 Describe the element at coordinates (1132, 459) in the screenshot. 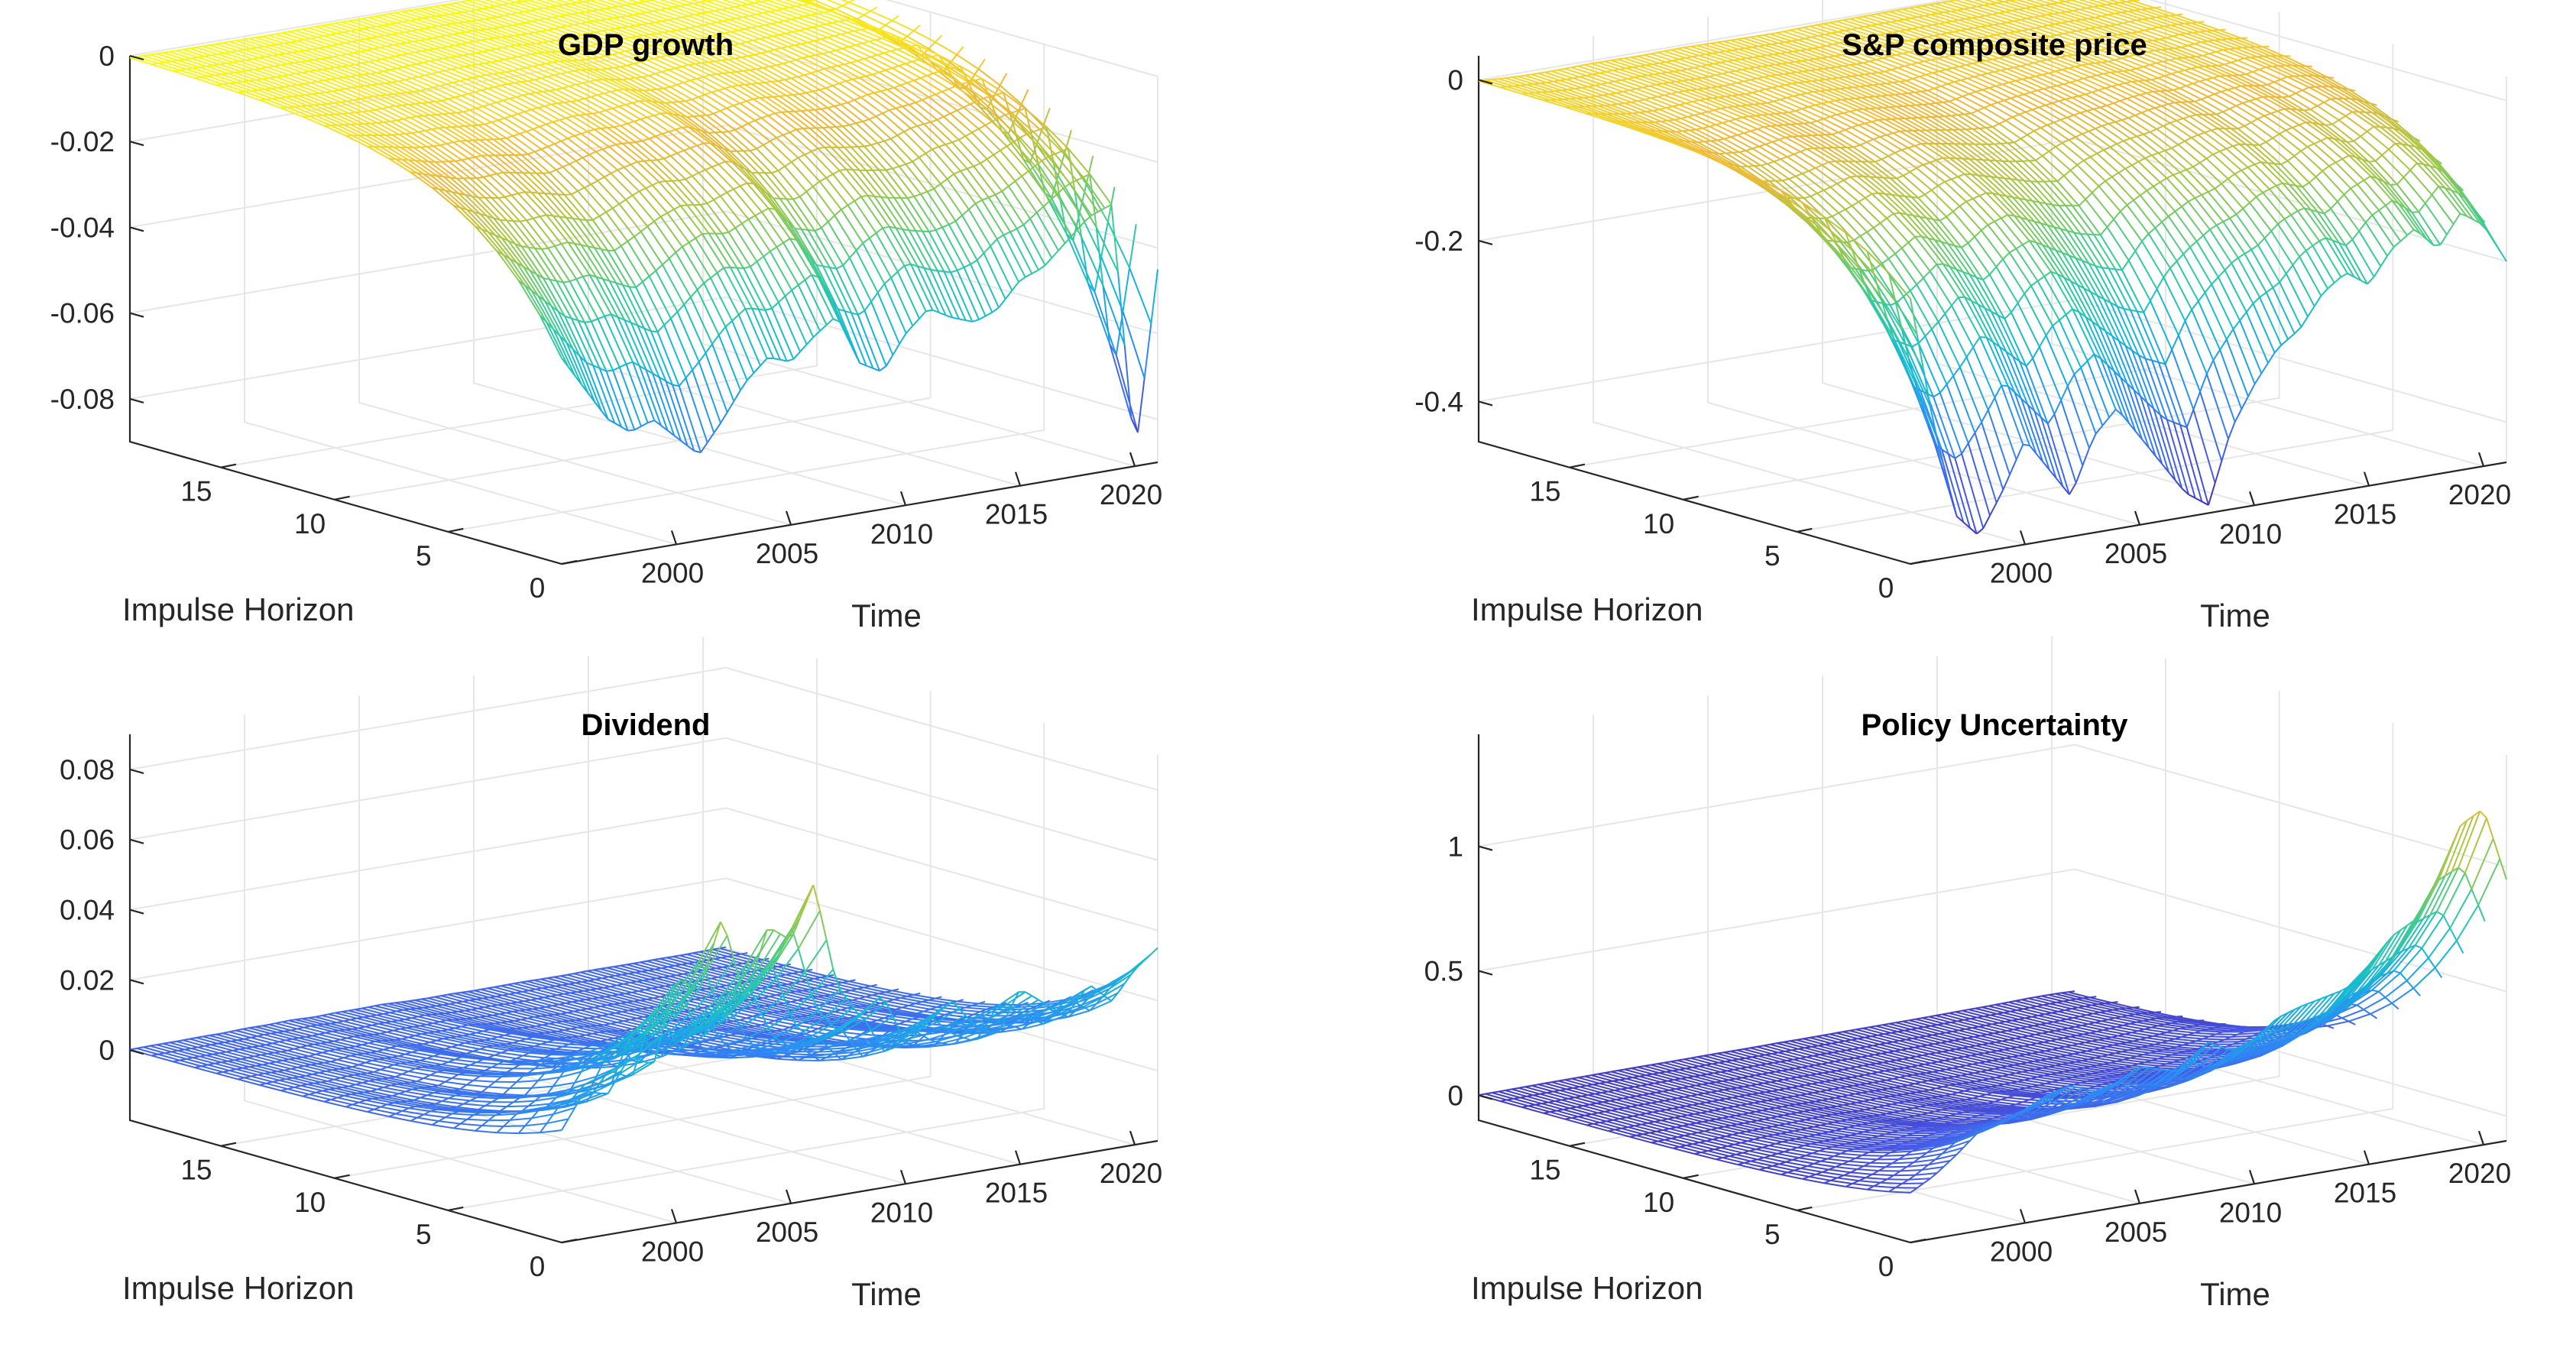

I see `x-tick` at that location.